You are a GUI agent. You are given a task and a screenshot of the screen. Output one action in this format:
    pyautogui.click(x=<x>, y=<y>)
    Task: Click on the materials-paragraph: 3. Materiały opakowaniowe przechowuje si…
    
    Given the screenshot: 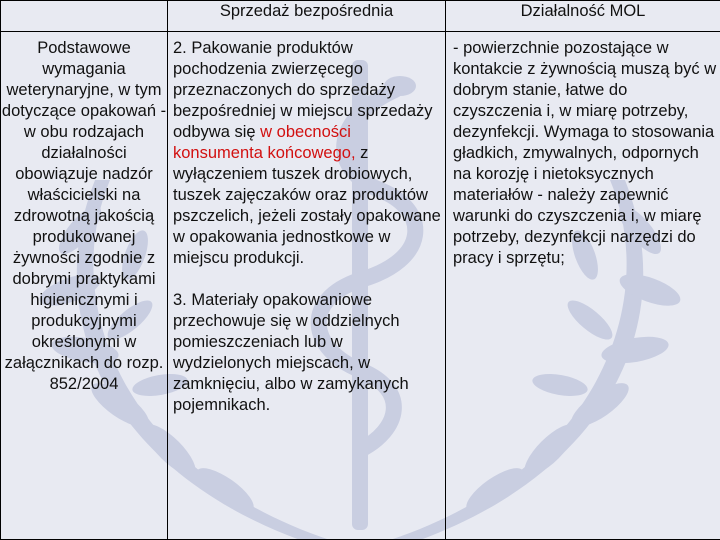 What is the action you would take?
    pyautogui.click(x=291, y=352)
    